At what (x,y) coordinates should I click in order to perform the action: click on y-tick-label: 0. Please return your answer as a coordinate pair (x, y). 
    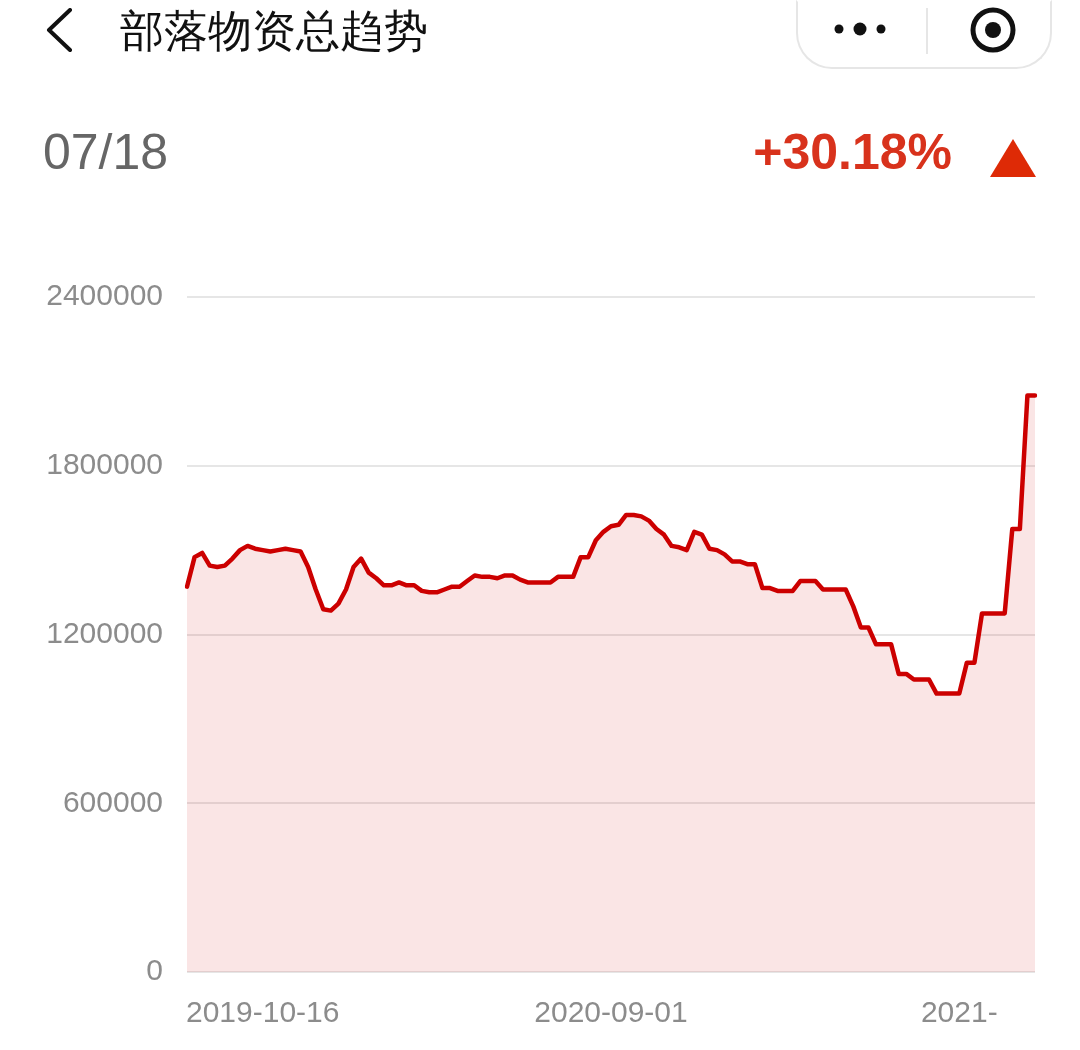
    Looking at the image, I should click on (154, 970).